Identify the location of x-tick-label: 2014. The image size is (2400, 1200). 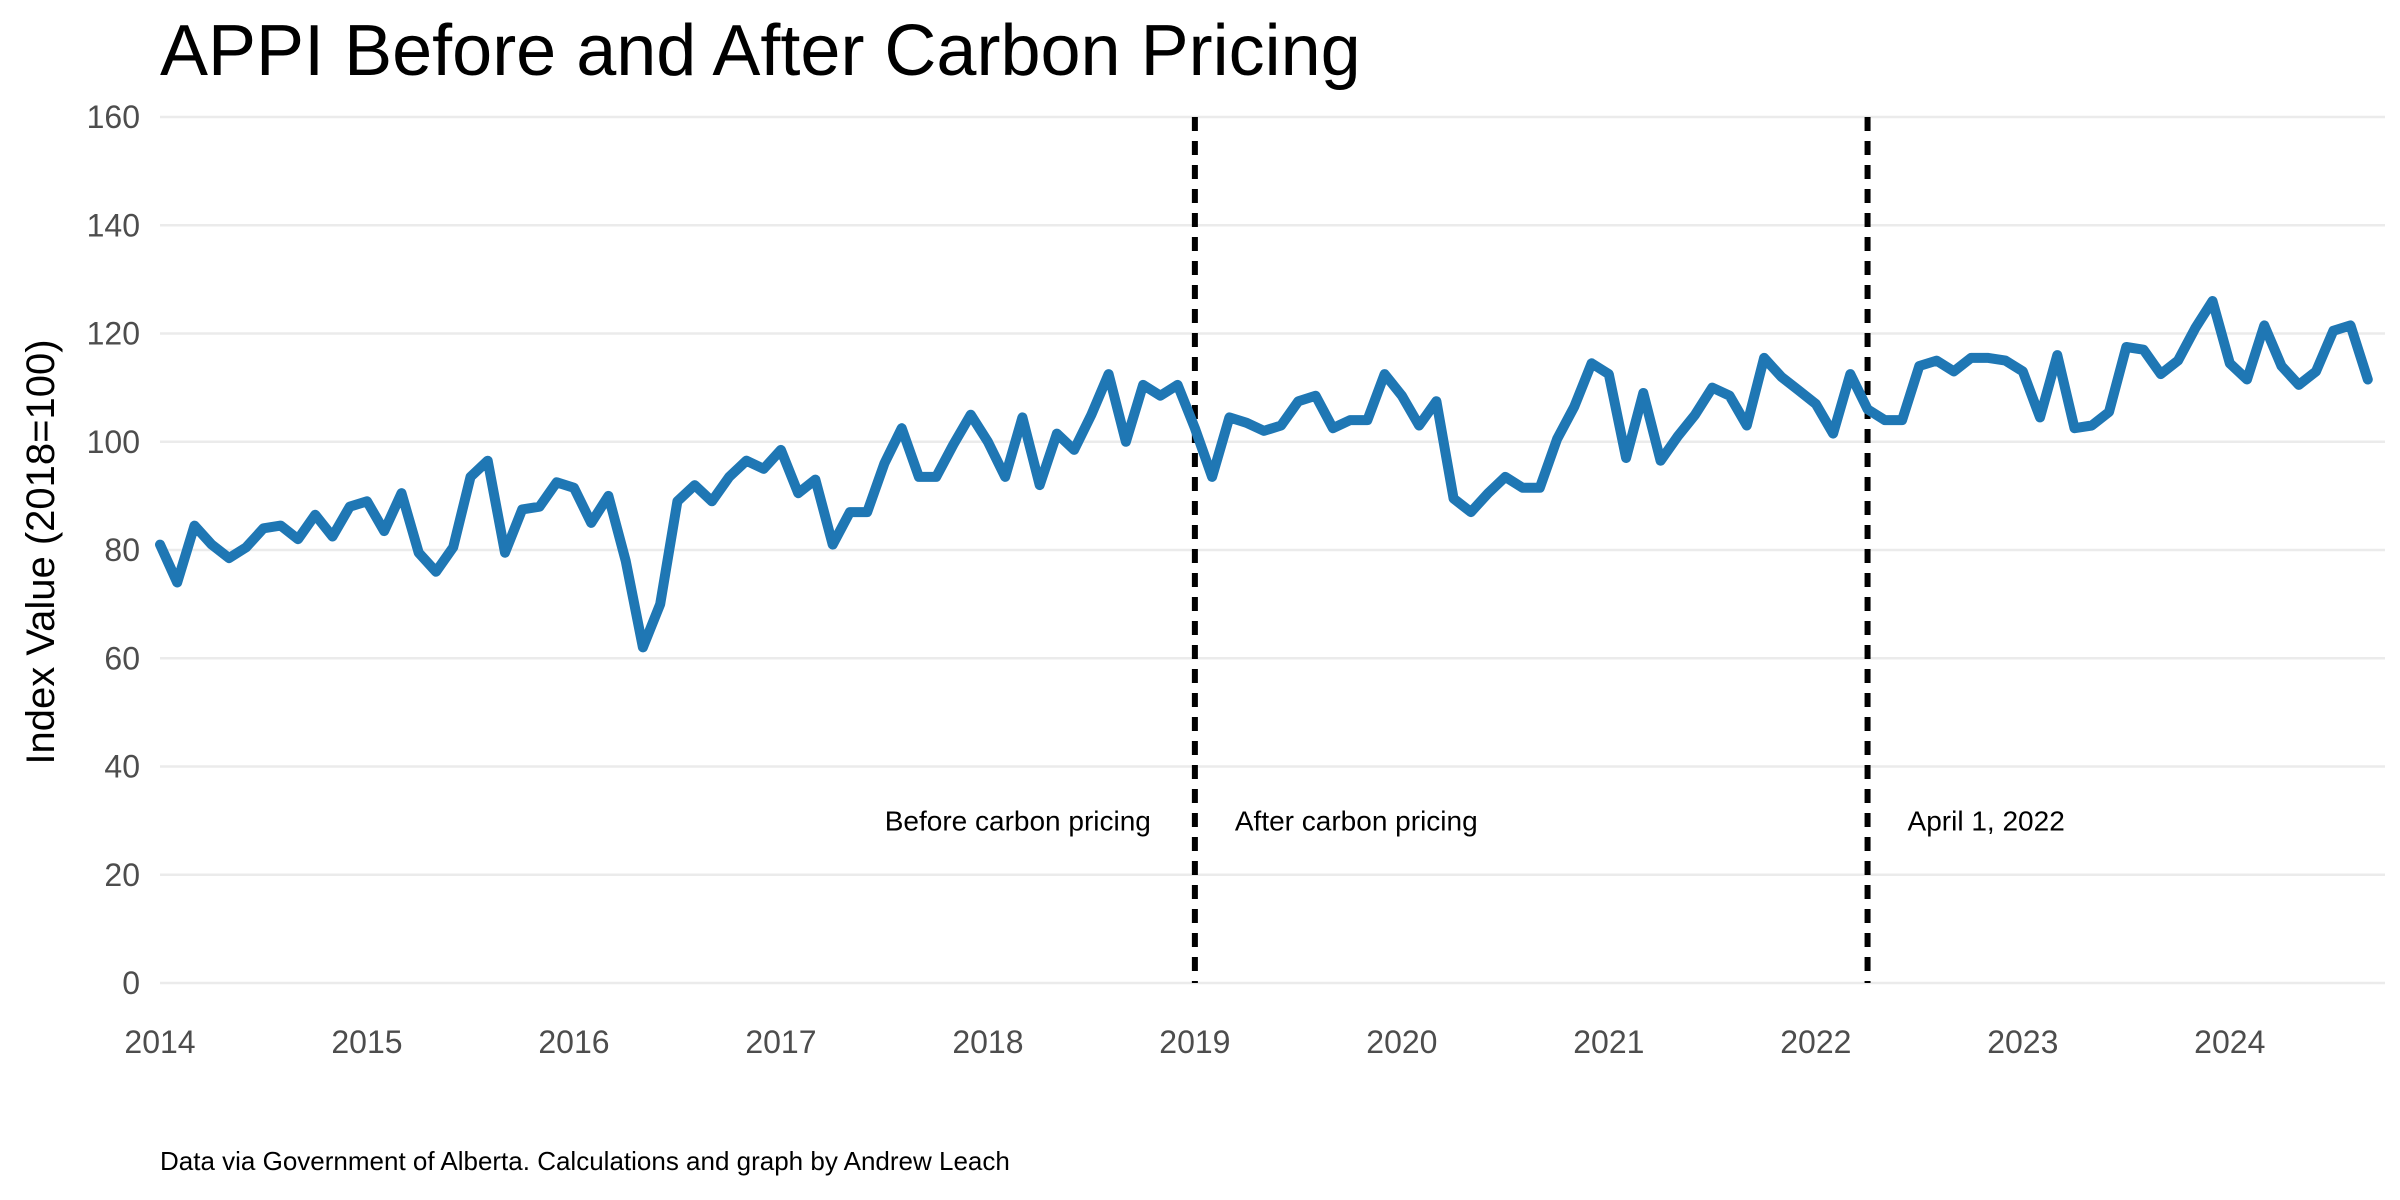
(159, 1042).